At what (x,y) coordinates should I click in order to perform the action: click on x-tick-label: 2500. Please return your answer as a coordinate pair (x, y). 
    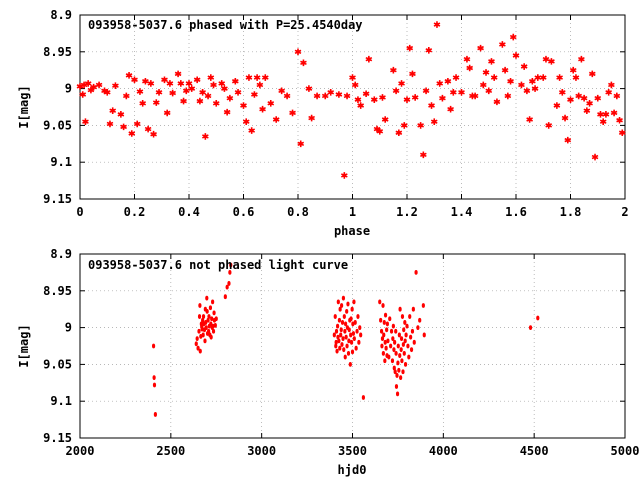
    Looking at the image, I should click on (170, 451).